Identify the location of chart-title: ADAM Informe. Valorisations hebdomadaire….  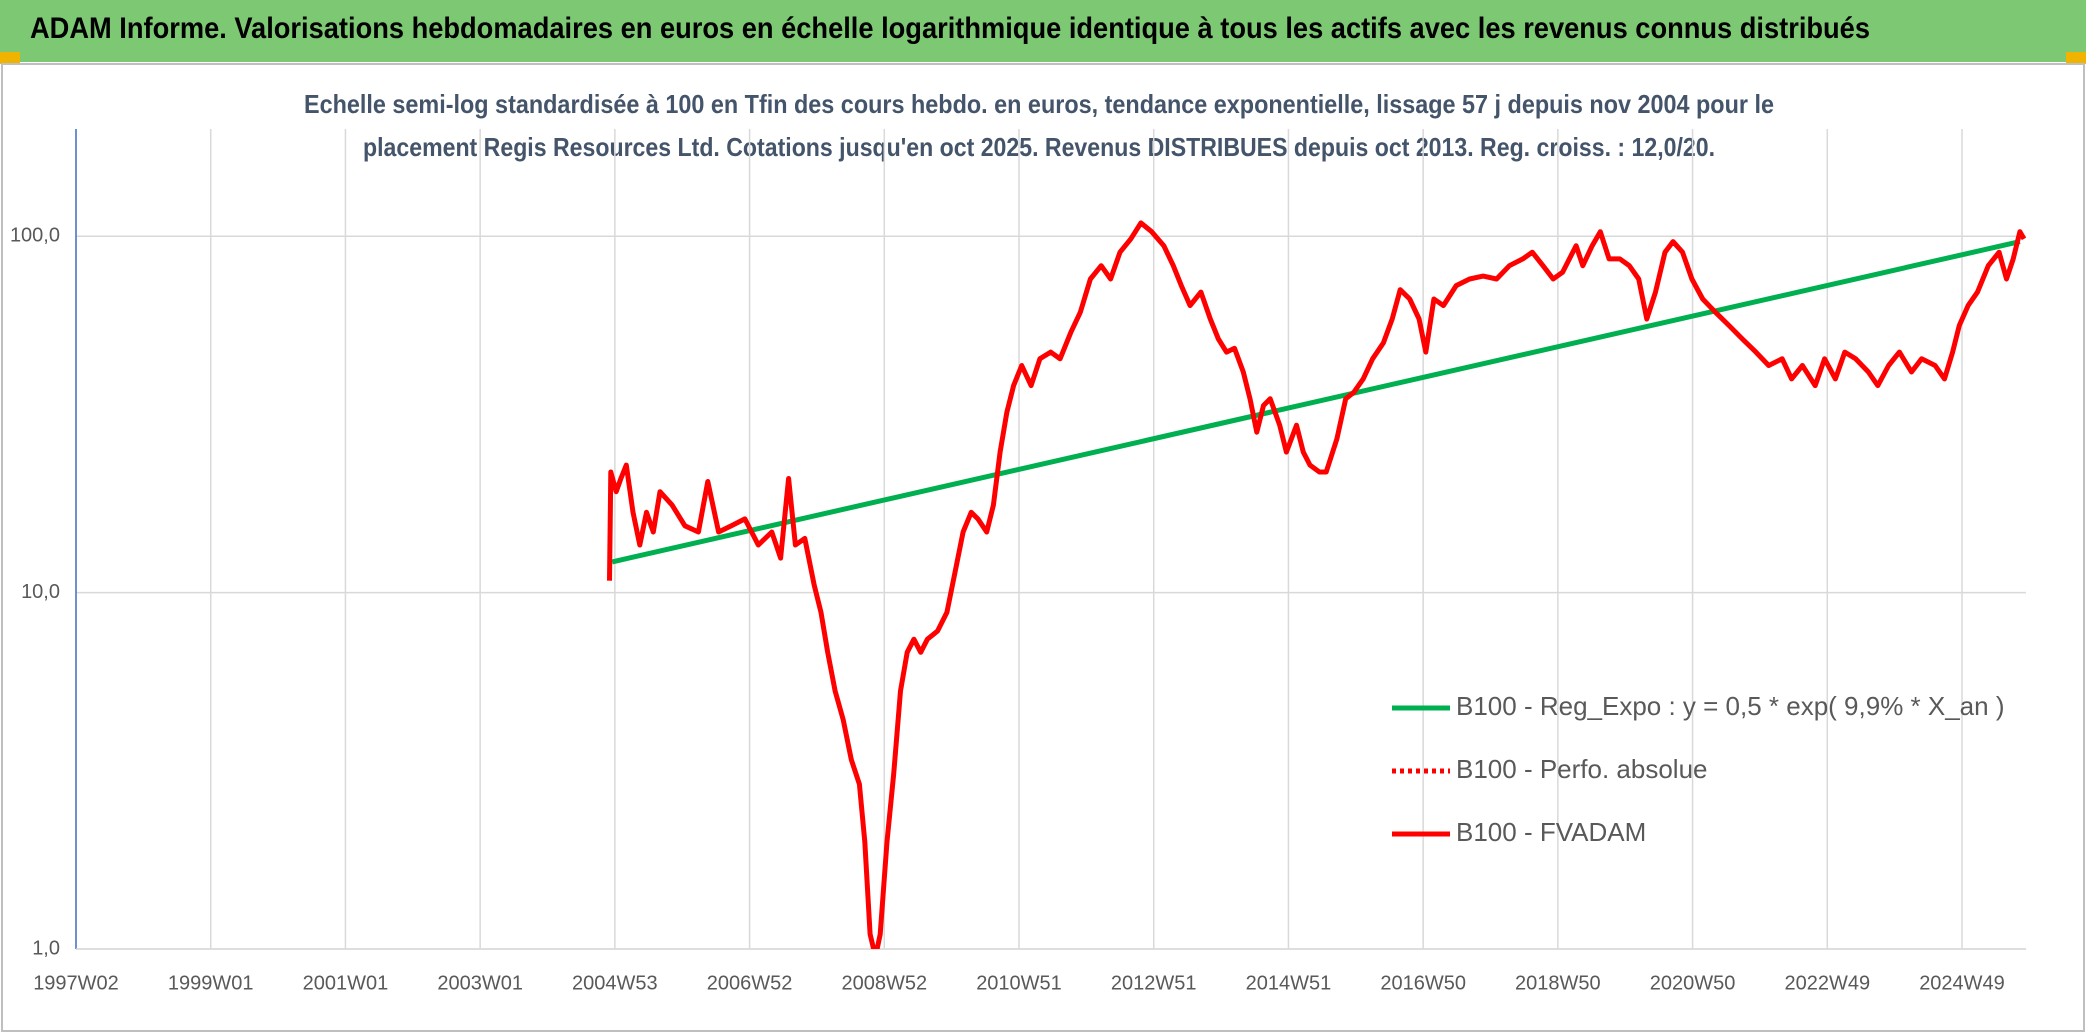
(950, 28).